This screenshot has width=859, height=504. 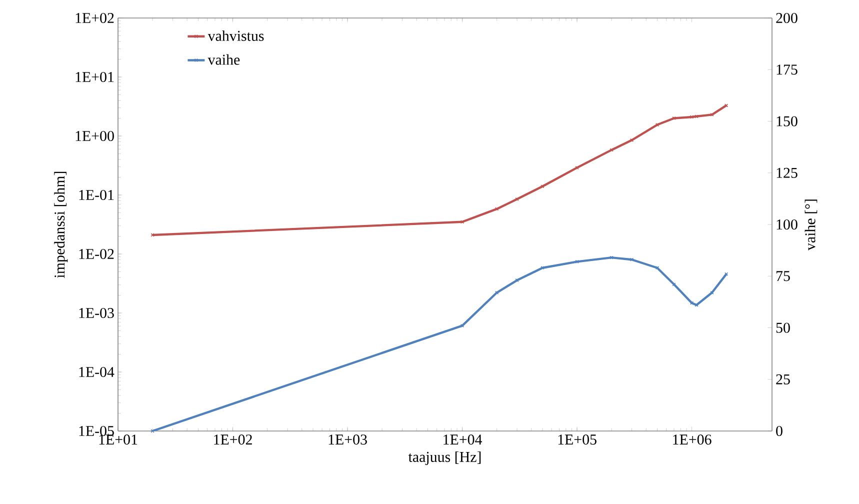 What do you see at coordinates (787, 69) in the screenshot?
I see `y2-tick-label: 175` at bounding box center [787, 69].